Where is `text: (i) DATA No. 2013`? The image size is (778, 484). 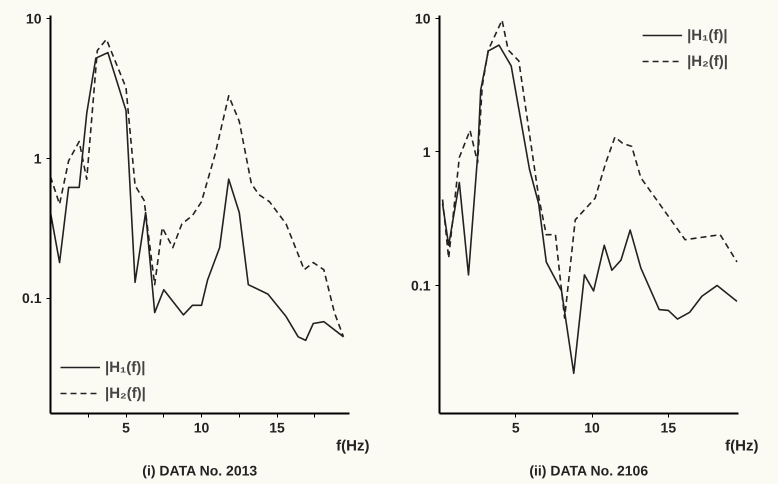
text: (i) DATA No. 2013 is located at coordinates (200, 470).